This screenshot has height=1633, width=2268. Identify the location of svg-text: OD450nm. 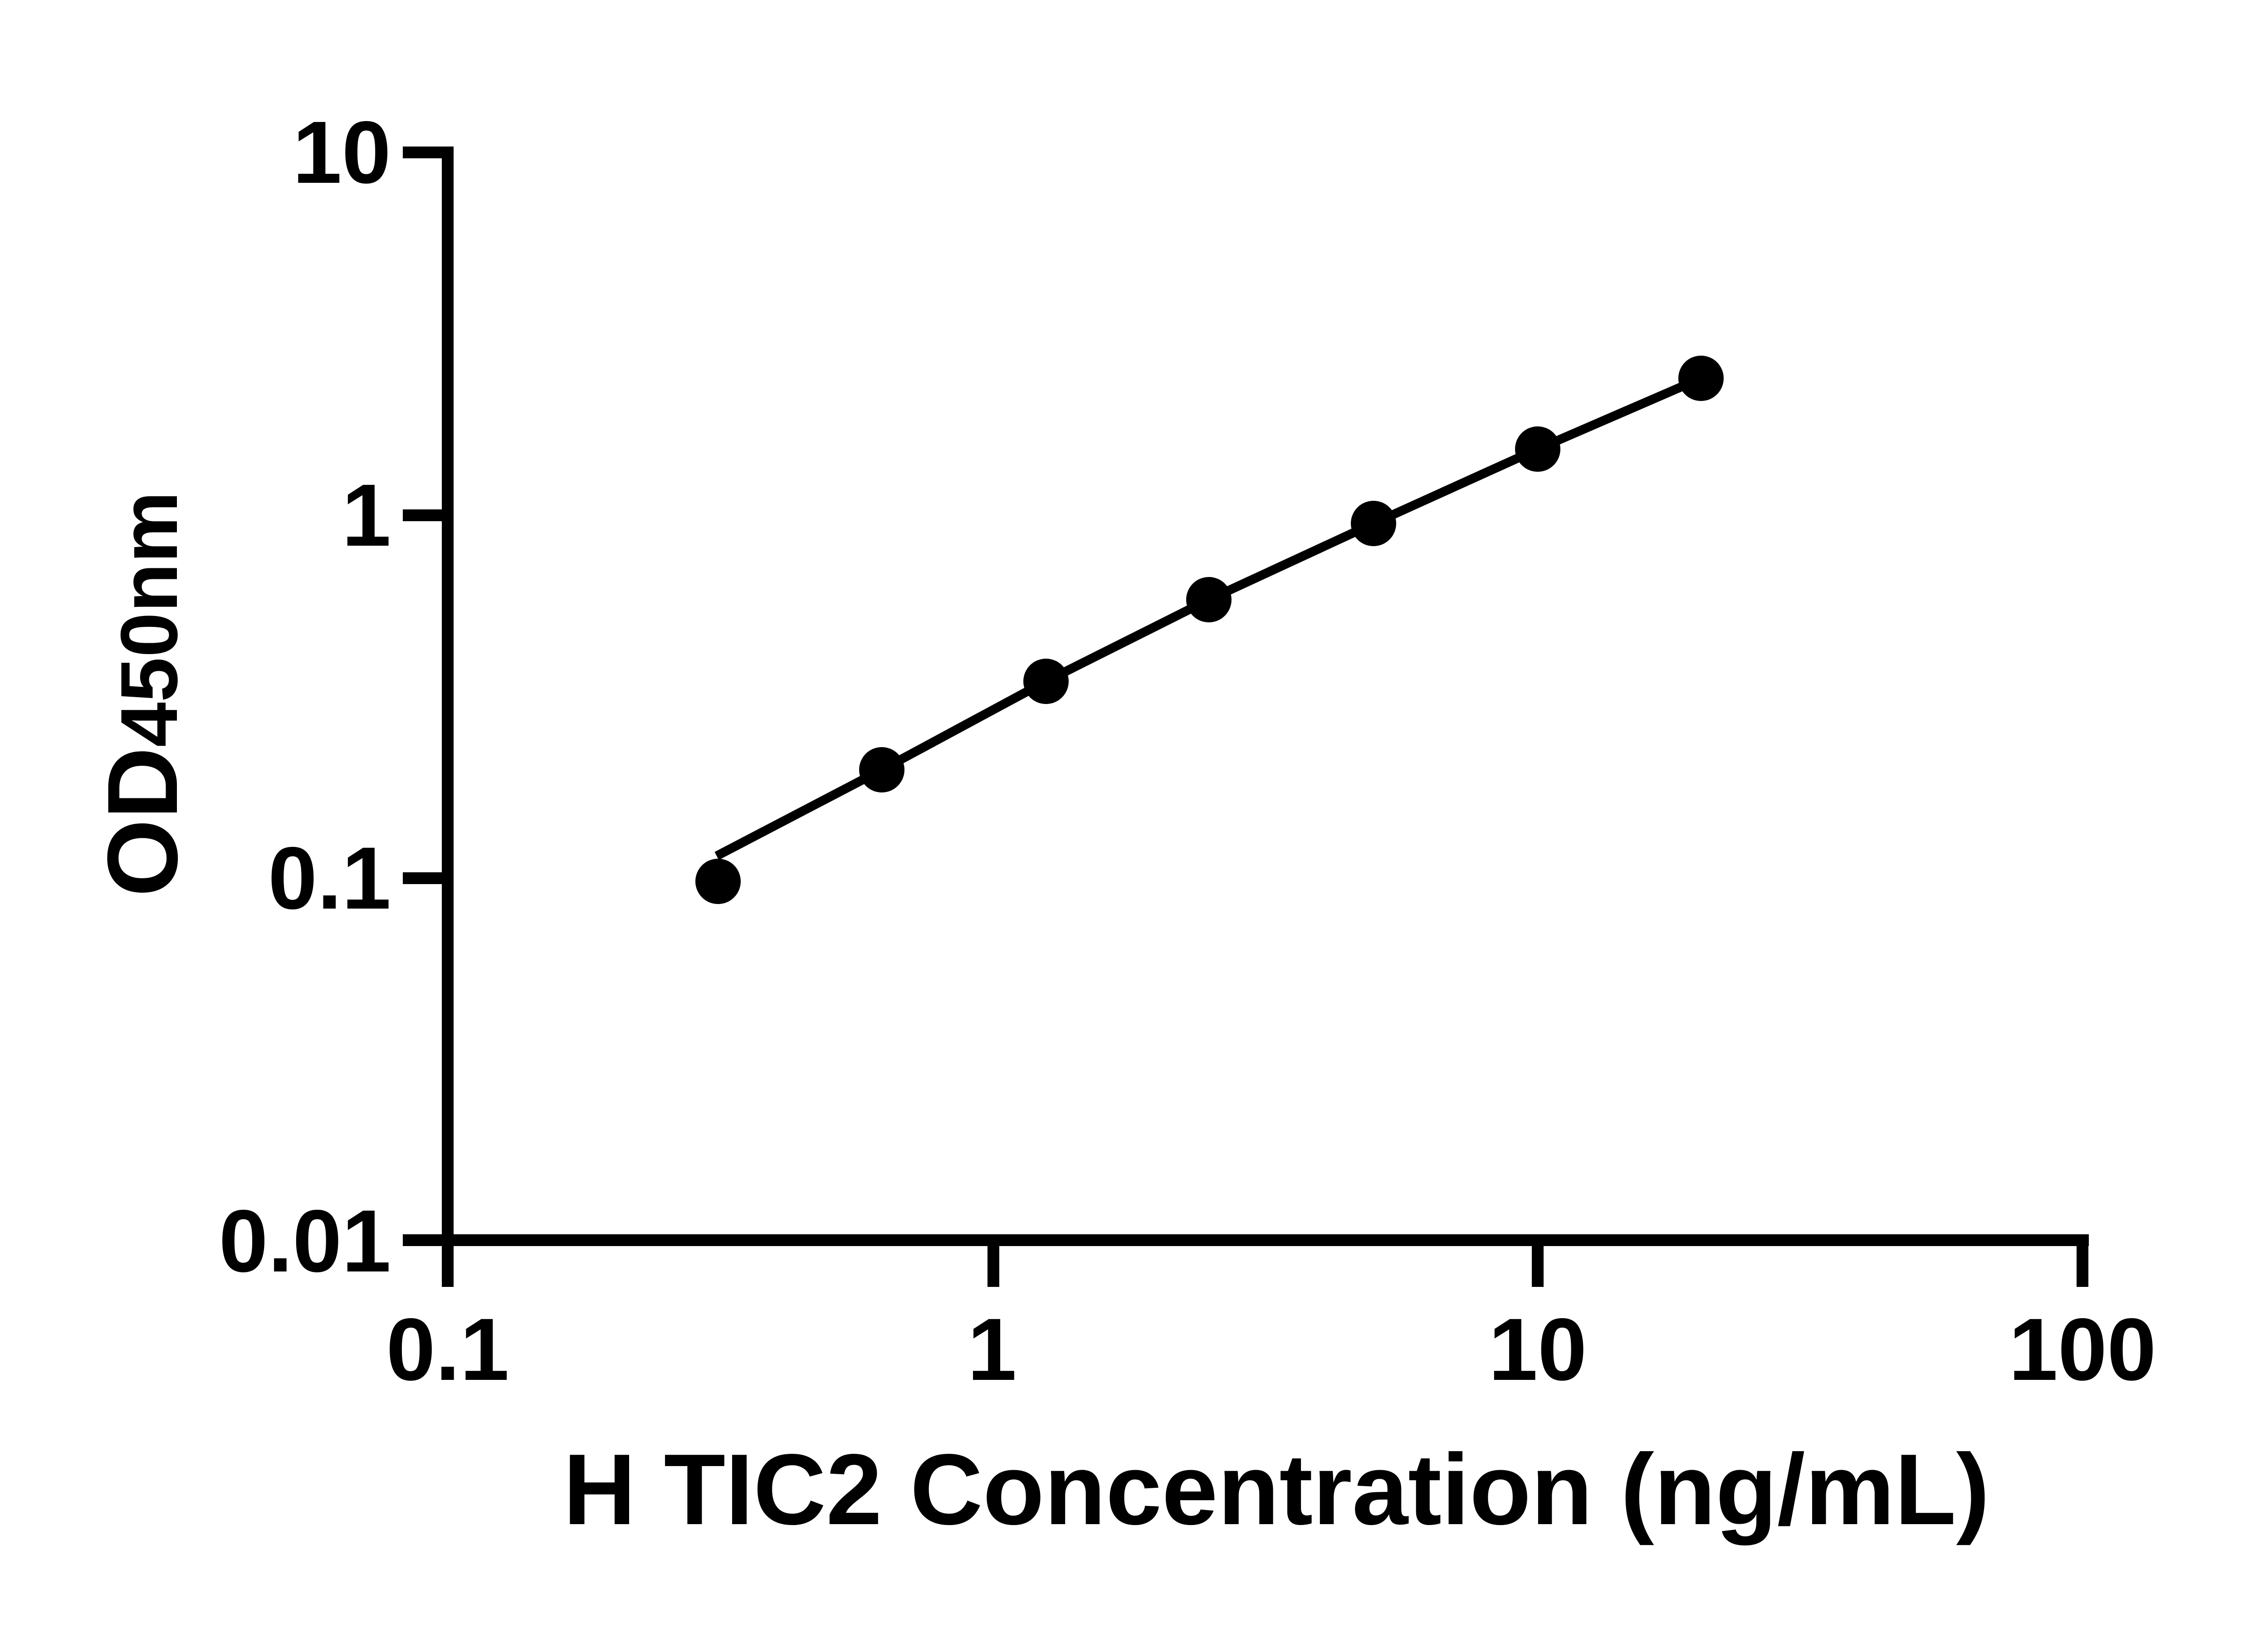
(143, 694).